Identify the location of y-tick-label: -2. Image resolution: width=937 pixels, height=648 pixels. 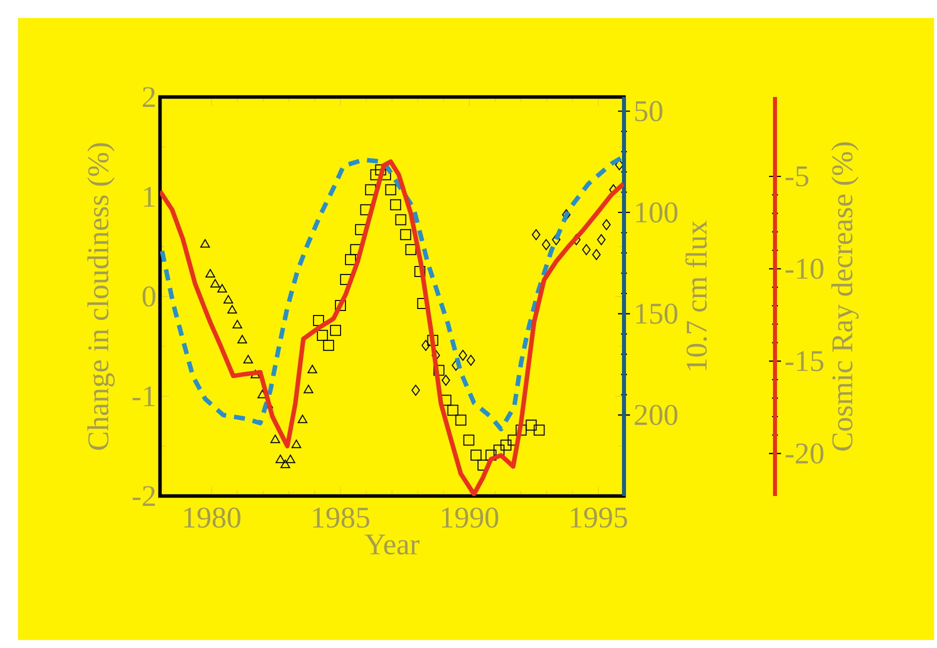
(143, 496).